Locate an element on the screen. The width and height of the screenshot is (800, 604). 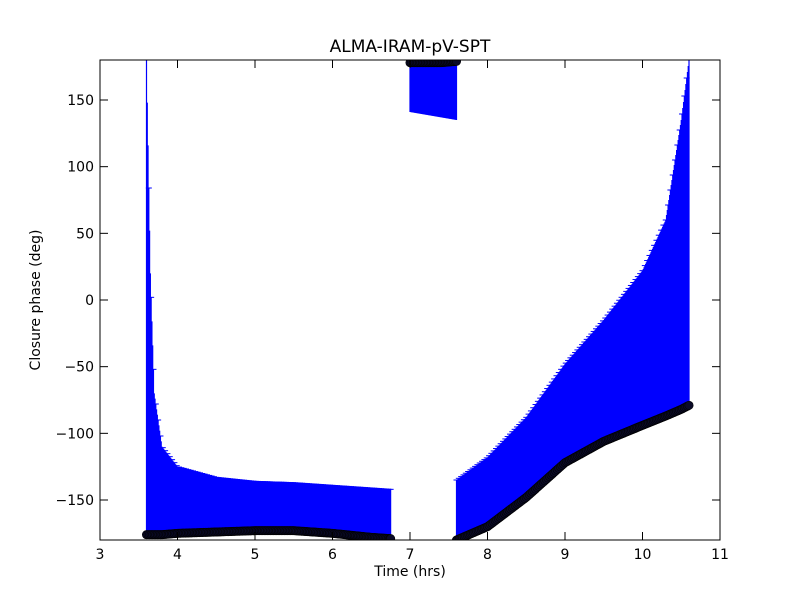
x-tick-label-7: 10 is located at coordinates (643, 555).